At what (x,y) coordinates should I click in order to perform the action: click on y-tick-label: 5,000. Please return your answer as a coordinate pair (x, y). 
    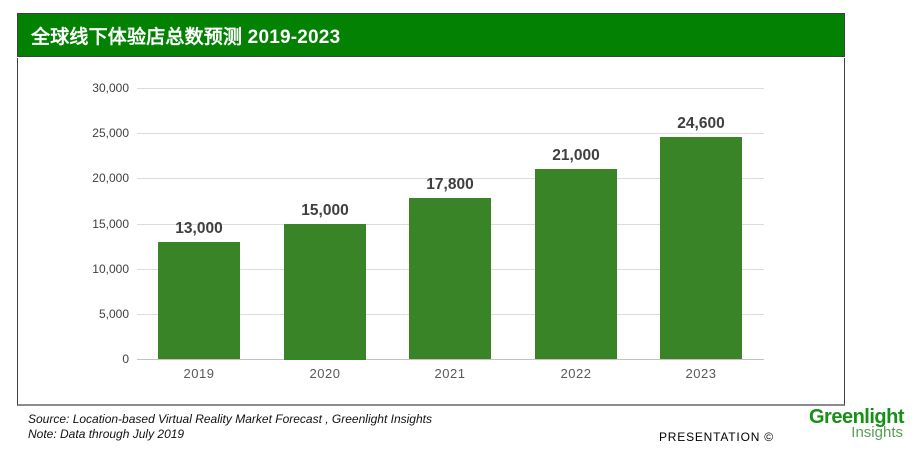
    Looking at the image, I should click on (113, 314).